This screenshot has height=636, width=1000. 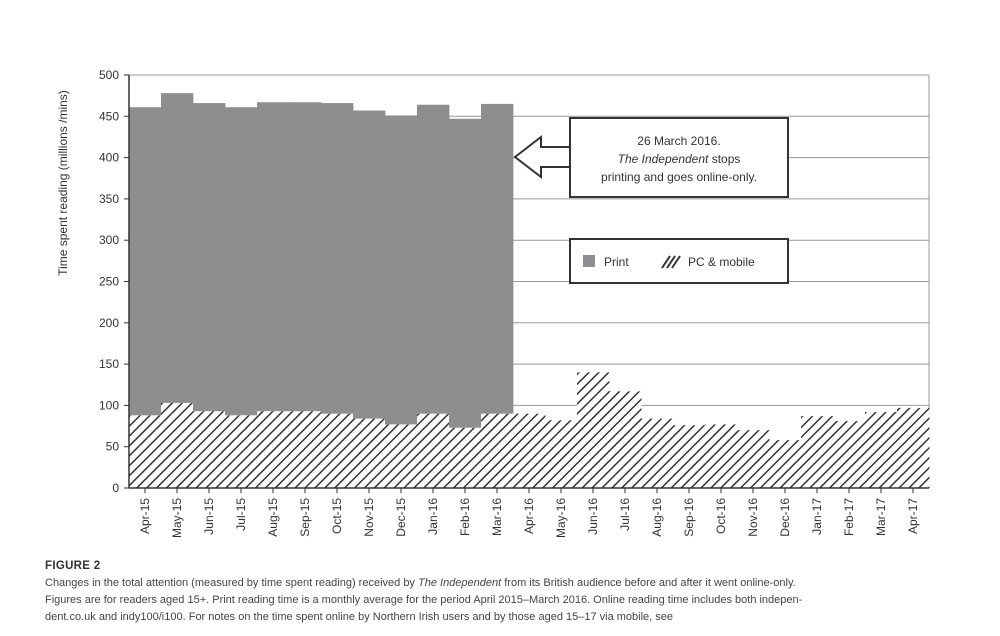 What do you see at coordinates (273, 517) in the screenshot?
I see `x-tick-label: Aug-15` at bounding box center [273, 517].